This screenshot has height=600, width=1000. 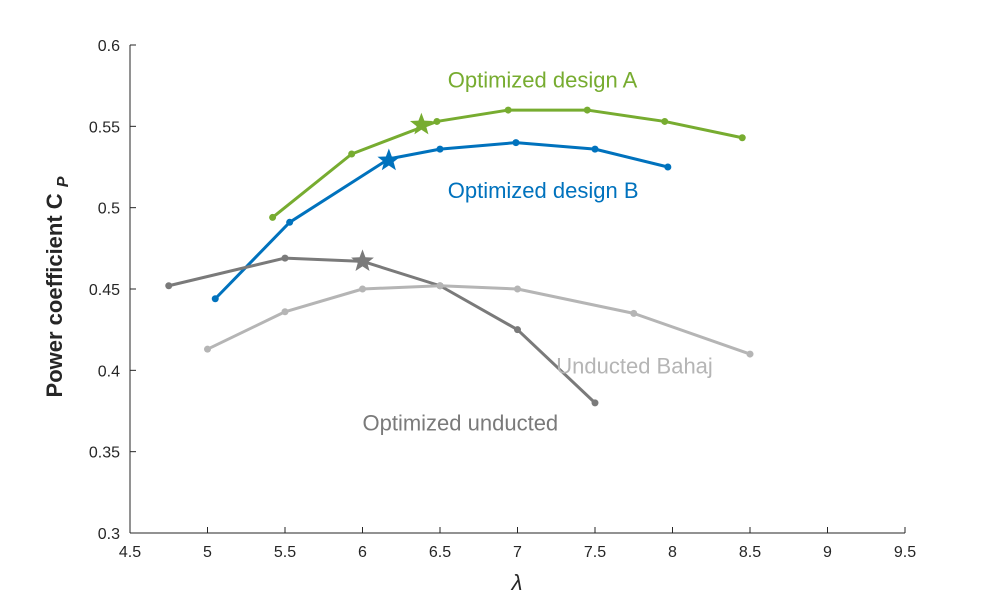 I want to click on y-tick-label: 0.35, so click(x=104, y=453).